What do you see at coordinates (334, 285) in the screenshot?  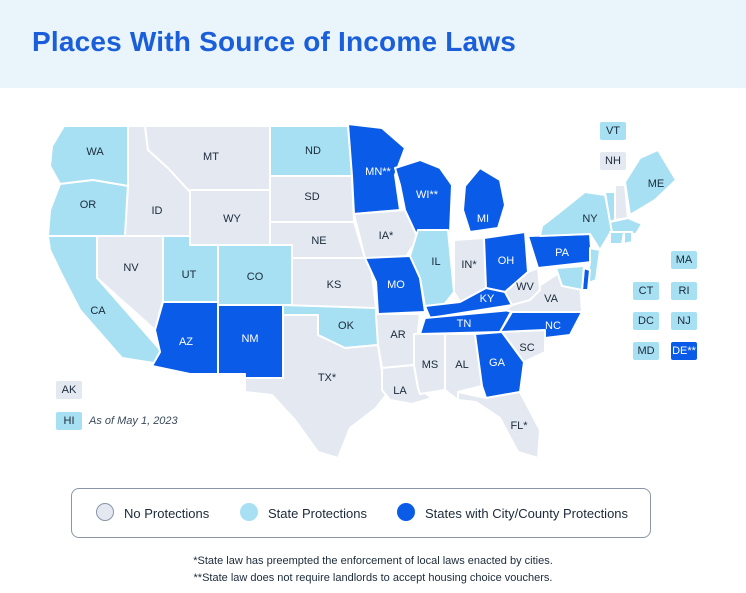 I see `label-KS: KS` at bounding box center [334, 285].